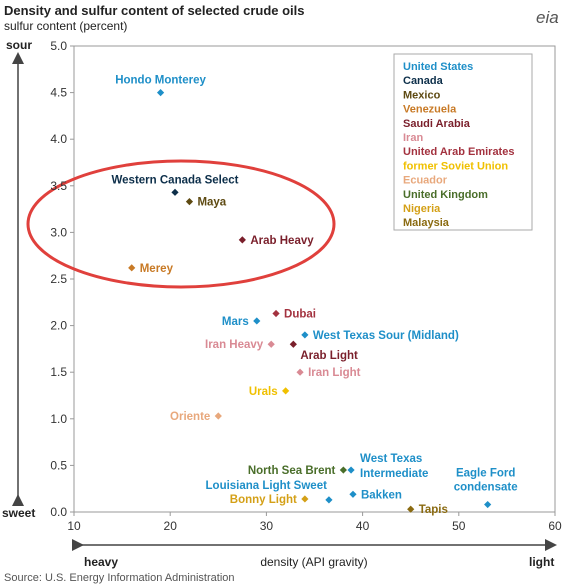  Describe the element at coordinates (433, 510) in the screenshot. I see `point-label: Tapis` at that location.